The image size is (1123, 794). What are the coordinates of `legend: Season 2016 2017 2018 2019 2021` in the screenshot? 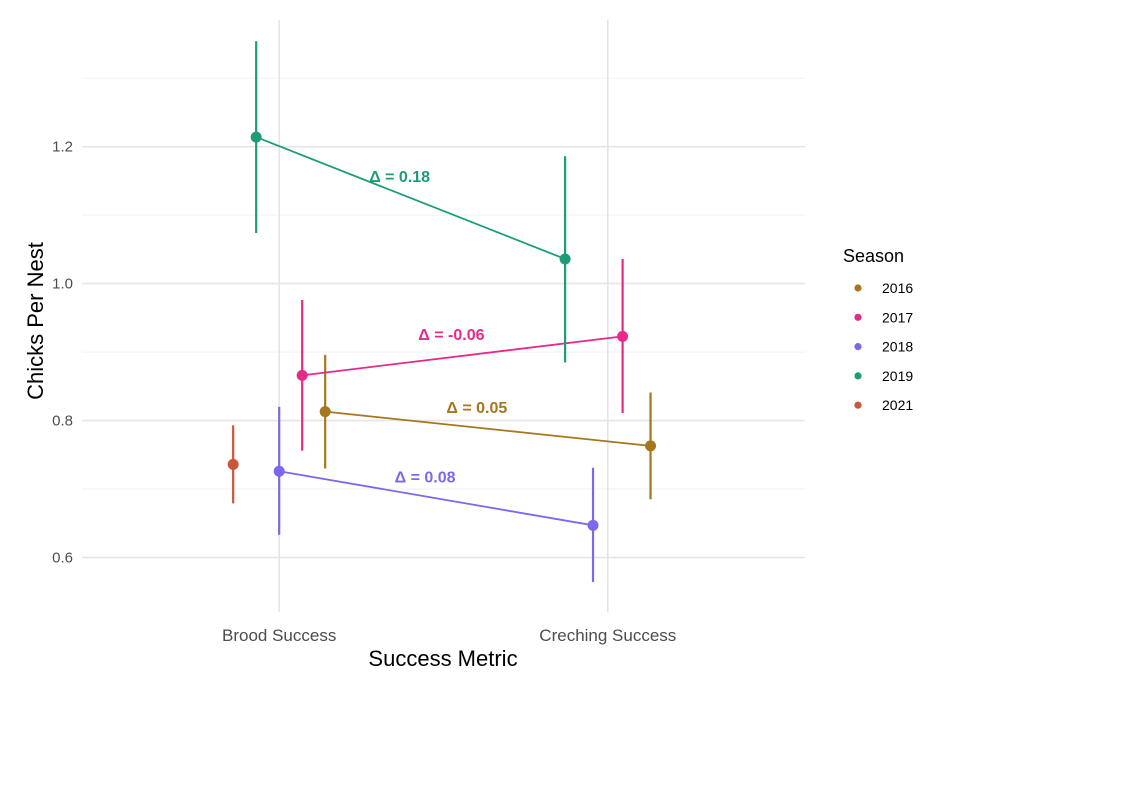 It's located at (878, 329).